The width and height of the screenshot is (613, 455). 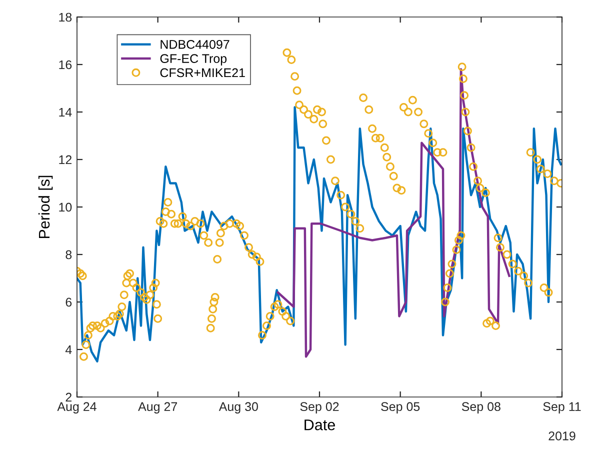 I want to click on legend-label: GF-EC Trop, so click(x=193, y=60).